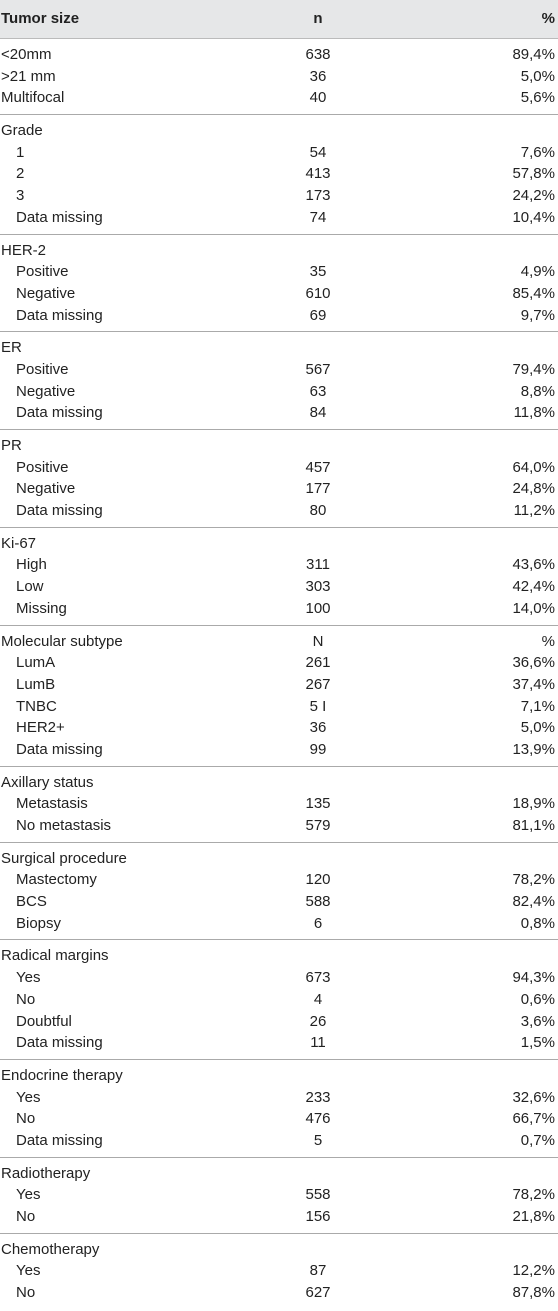  I want to click on cell: Doubtful, so click(44, 1021).